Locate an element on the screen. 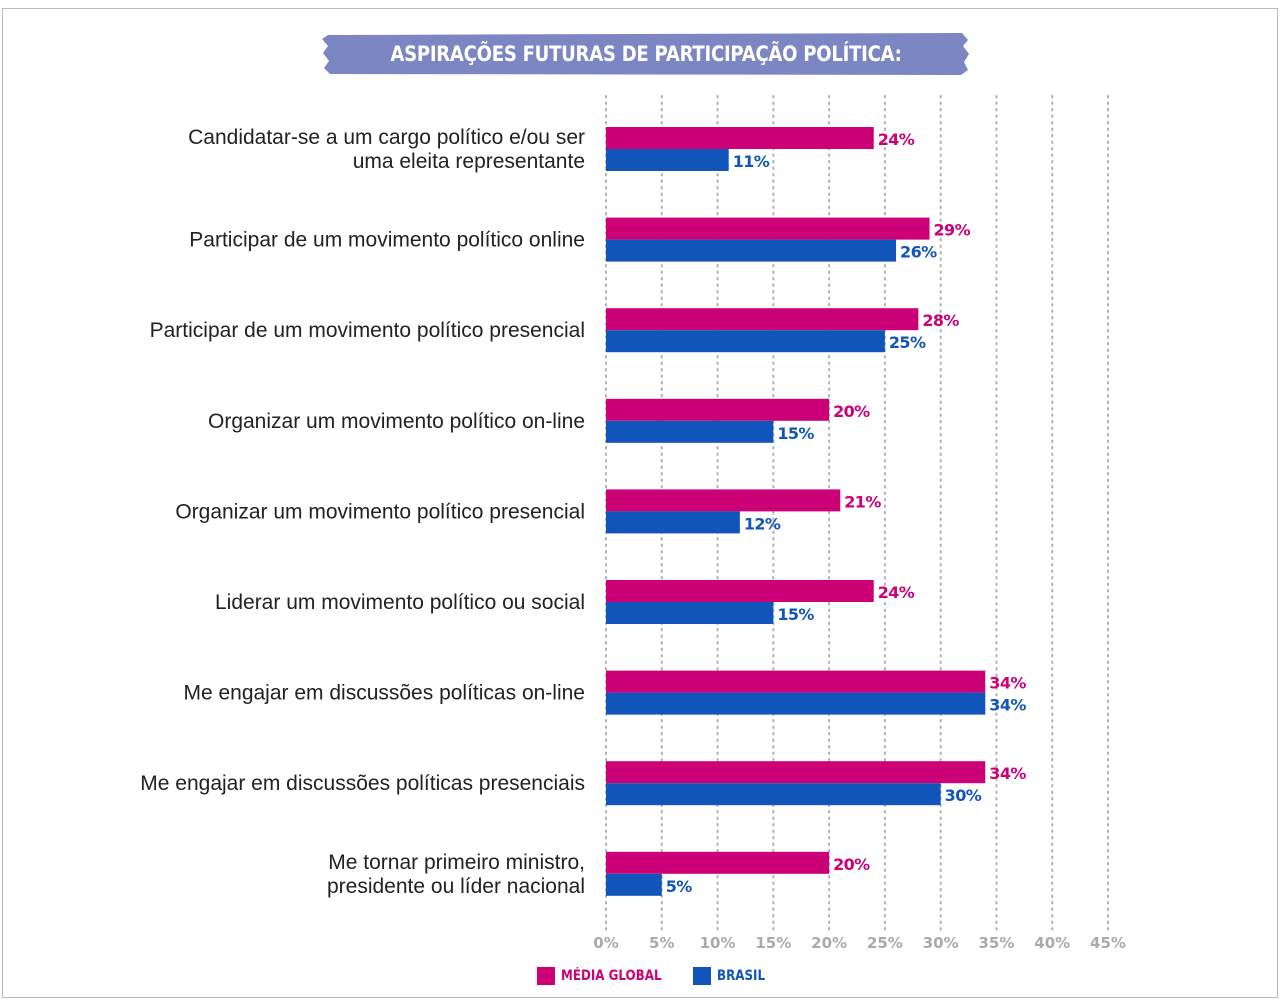 The height and width of the screenshot is (1003, 1284). banner-brush-shape is located at coordinates (645, 54).